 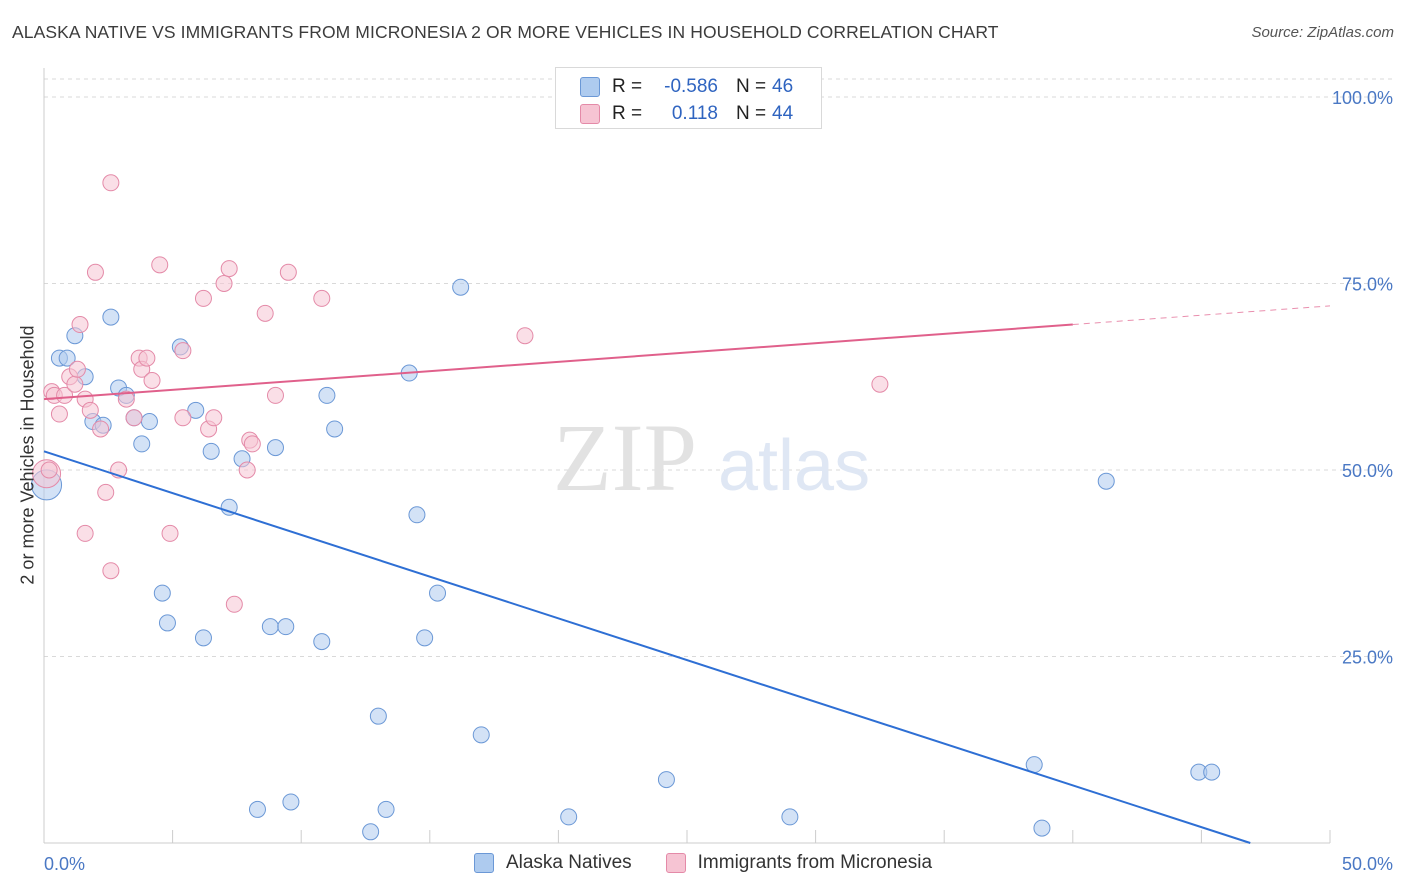 What do you see at coordinates (1367, 285) in the screenshot?
I see `y-tick-label: 75.0%` at bounding box center [1367, 285].